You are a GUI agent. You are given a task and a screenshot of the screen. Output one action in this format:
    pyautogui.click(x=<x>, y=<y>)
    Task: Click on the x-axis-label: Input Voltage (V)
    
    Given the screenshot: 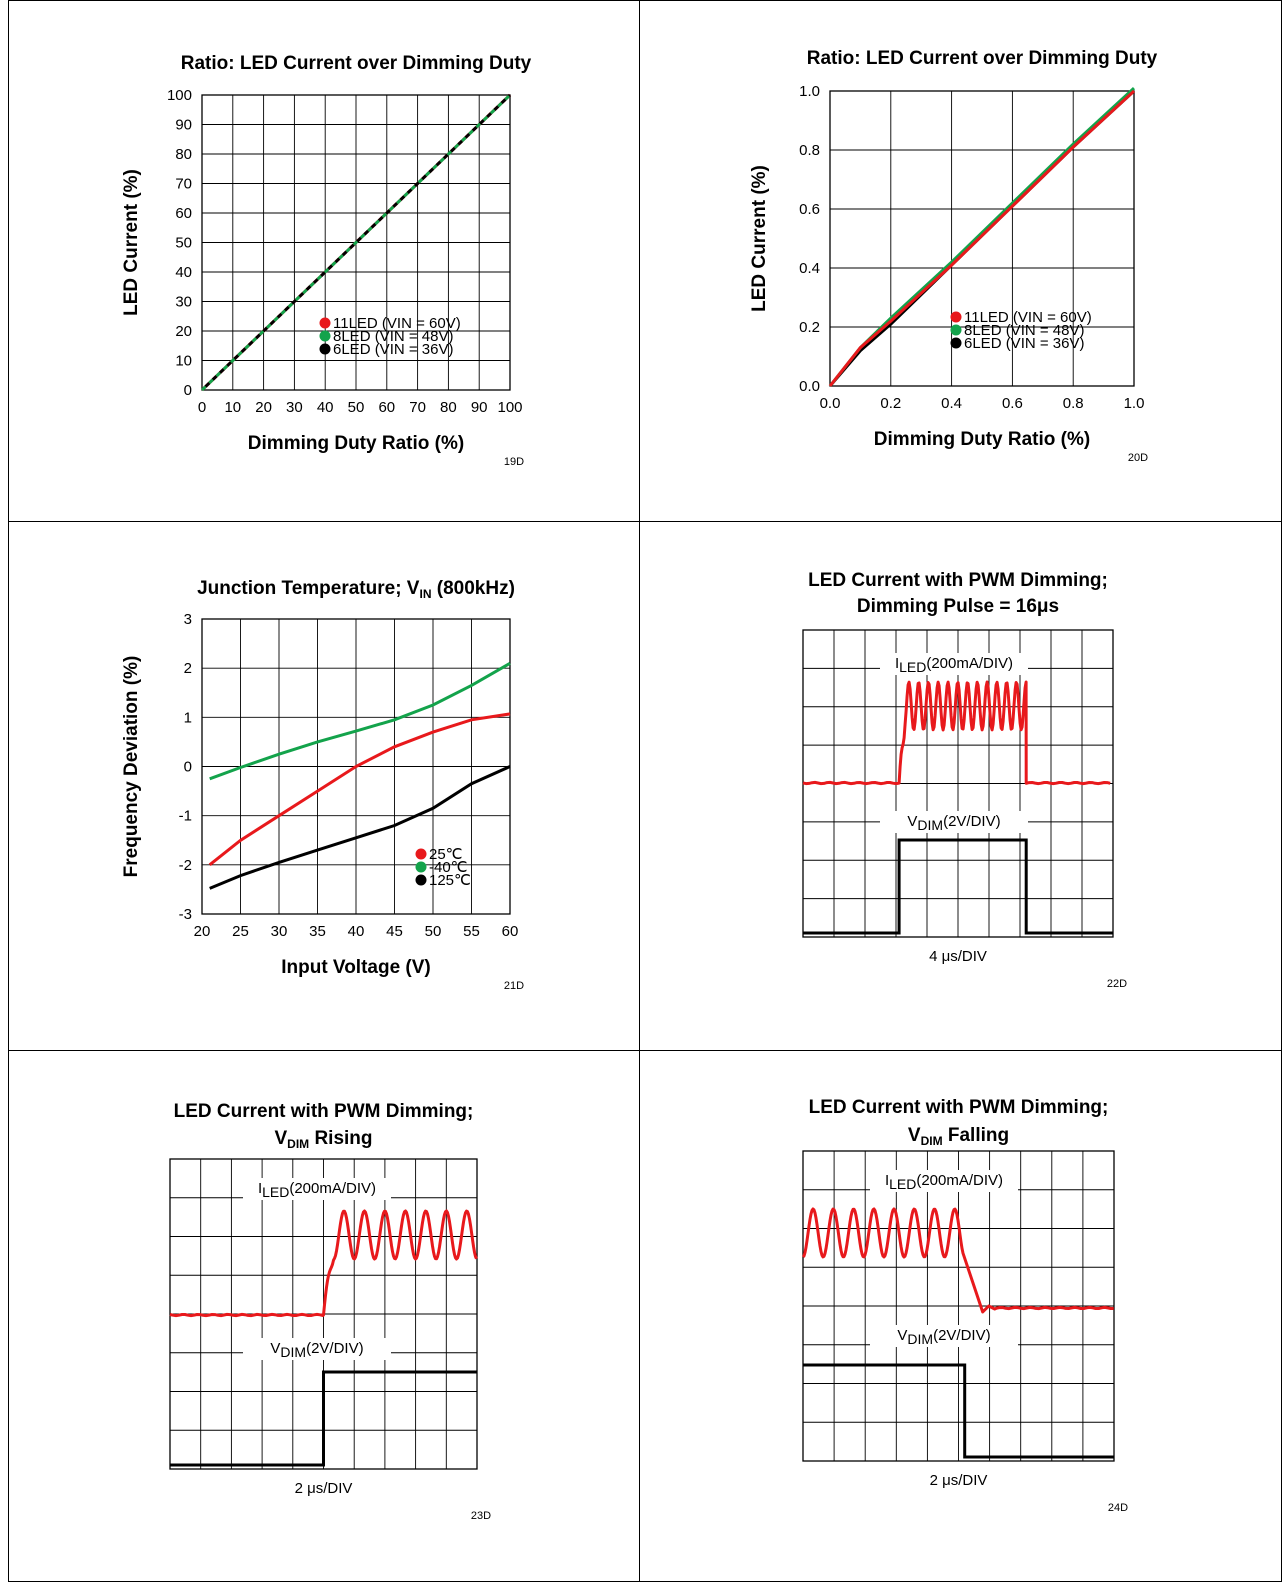 What is the action you would take?
    pyautogui.click(x=356, y=967)
    